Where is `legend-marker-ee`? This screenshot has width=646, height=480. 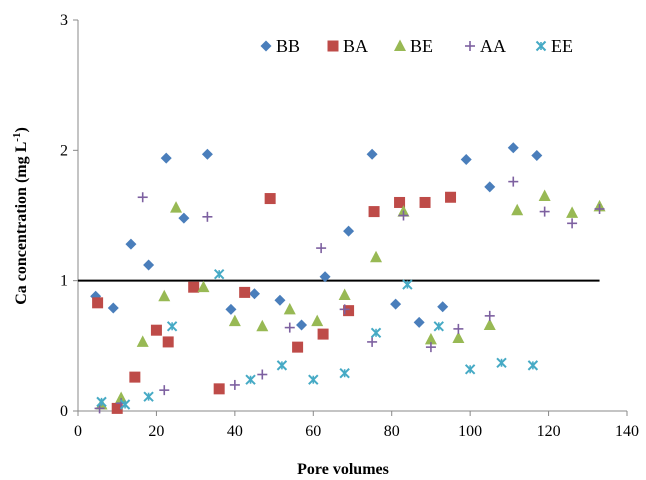 legend-marker-ee is located at coordinates (541, 46).